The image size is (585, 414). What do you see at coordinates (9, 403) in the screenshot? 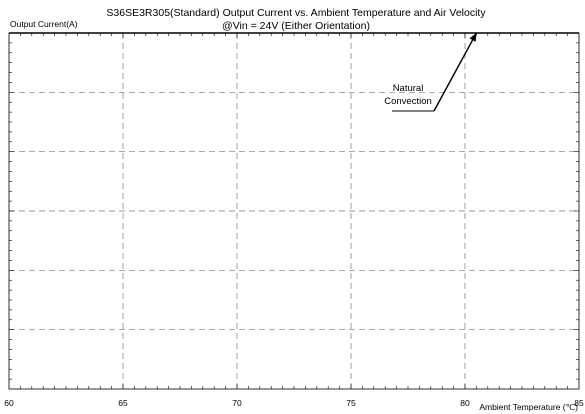
I see `x-tick-label: 60` at bounding box center [9, 403].